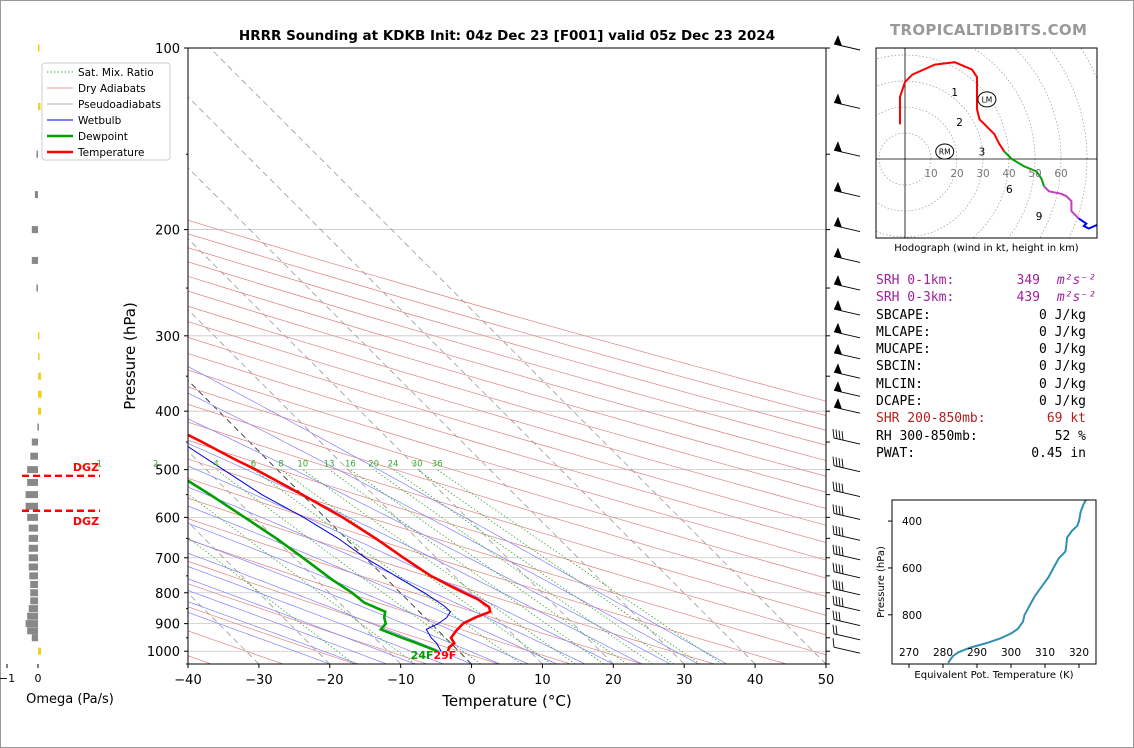 This screenshot has height=748, width=1134. Describe the element at coordinates (400, 680) in the screenshot. I see `x-tick-label: −10` at that location.